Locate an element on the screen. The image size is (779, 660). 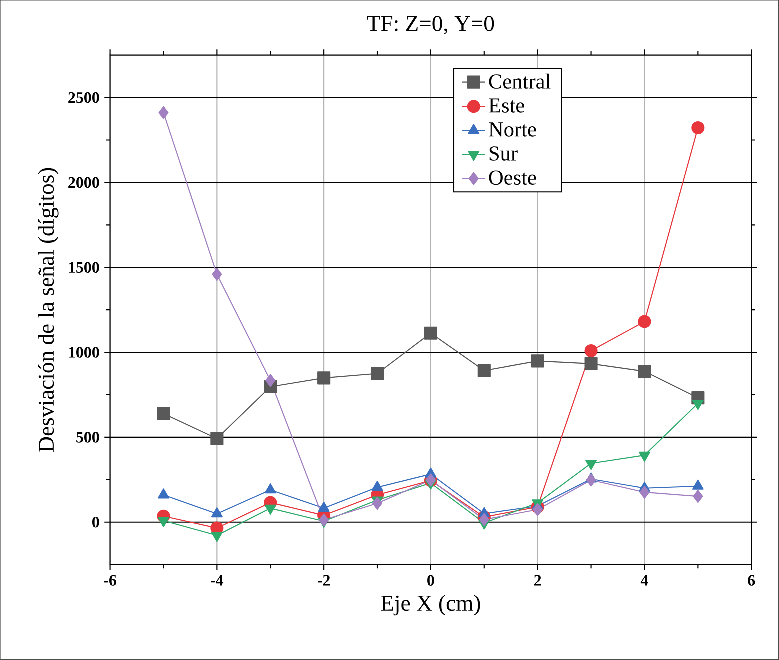
legend-label: Sur is located at coordinates (504, 153).